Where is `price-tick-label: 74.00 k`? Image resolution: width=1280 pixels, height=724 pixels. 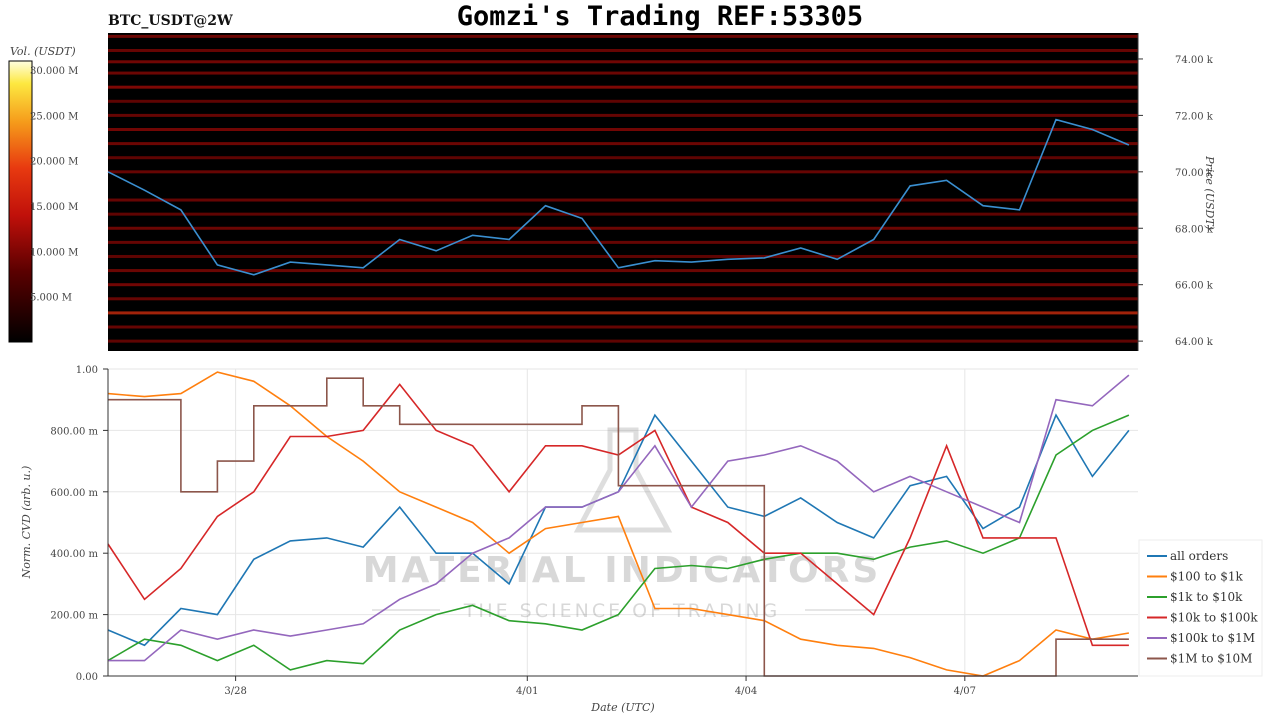 price-tick-label: 74.00 k is located at coordinates (1194, 60).